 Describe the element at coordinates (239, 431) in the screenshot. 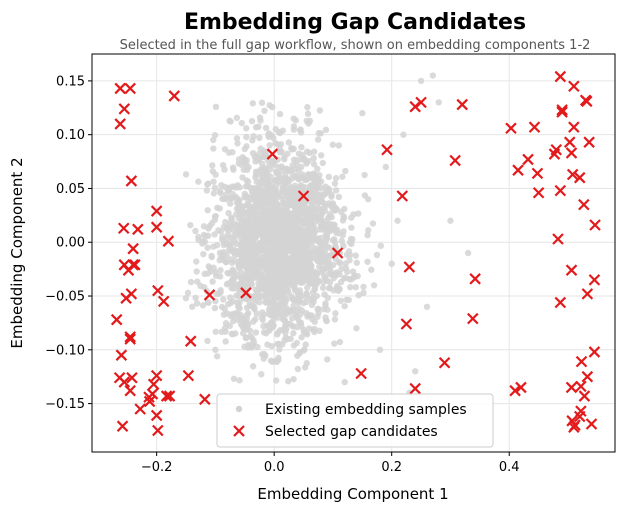

I see `legend-marker-selected` at that location.